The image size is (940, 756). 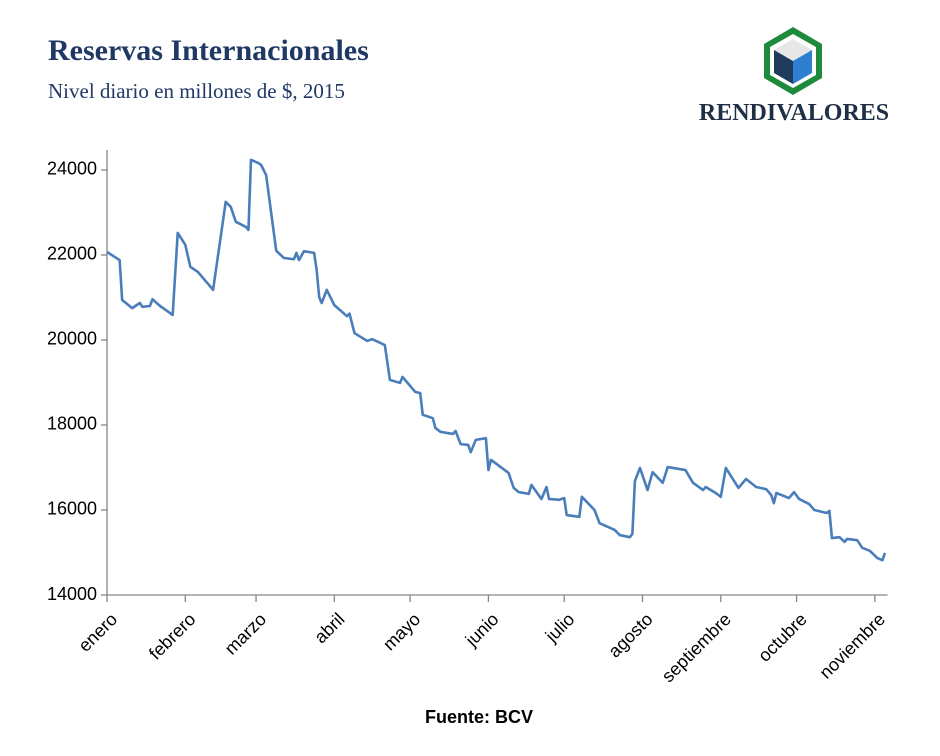 What do you see at coordinates (72, 509) in the screenshot?
I see `y-tick-label: 16000` at bounding box center [72, 509].